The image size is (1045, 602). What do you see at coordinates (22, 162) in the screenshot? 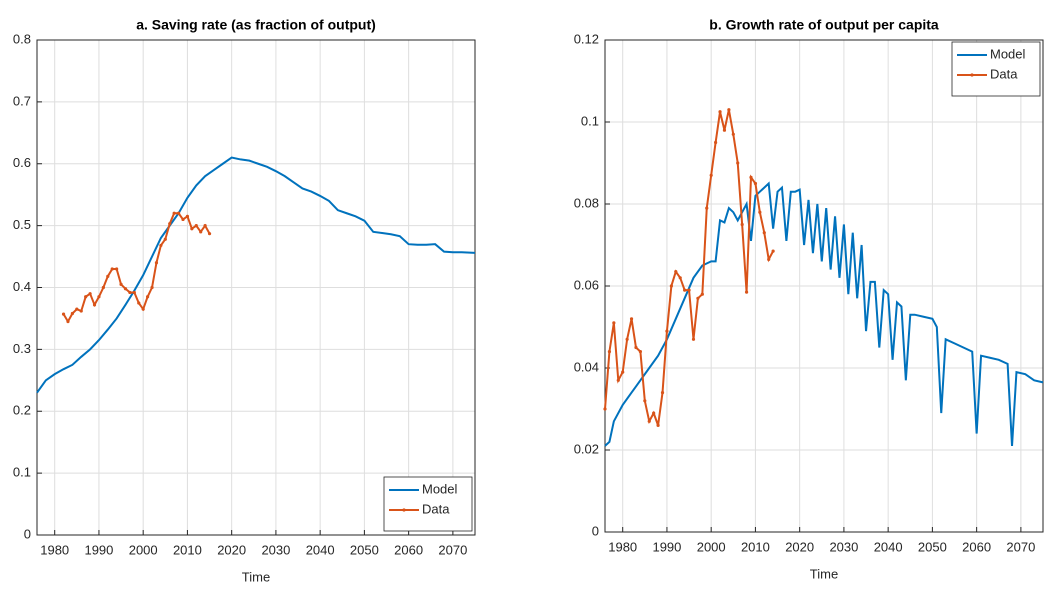
I see `y-tick-label: 0.6` at bounding box center [22, 162].